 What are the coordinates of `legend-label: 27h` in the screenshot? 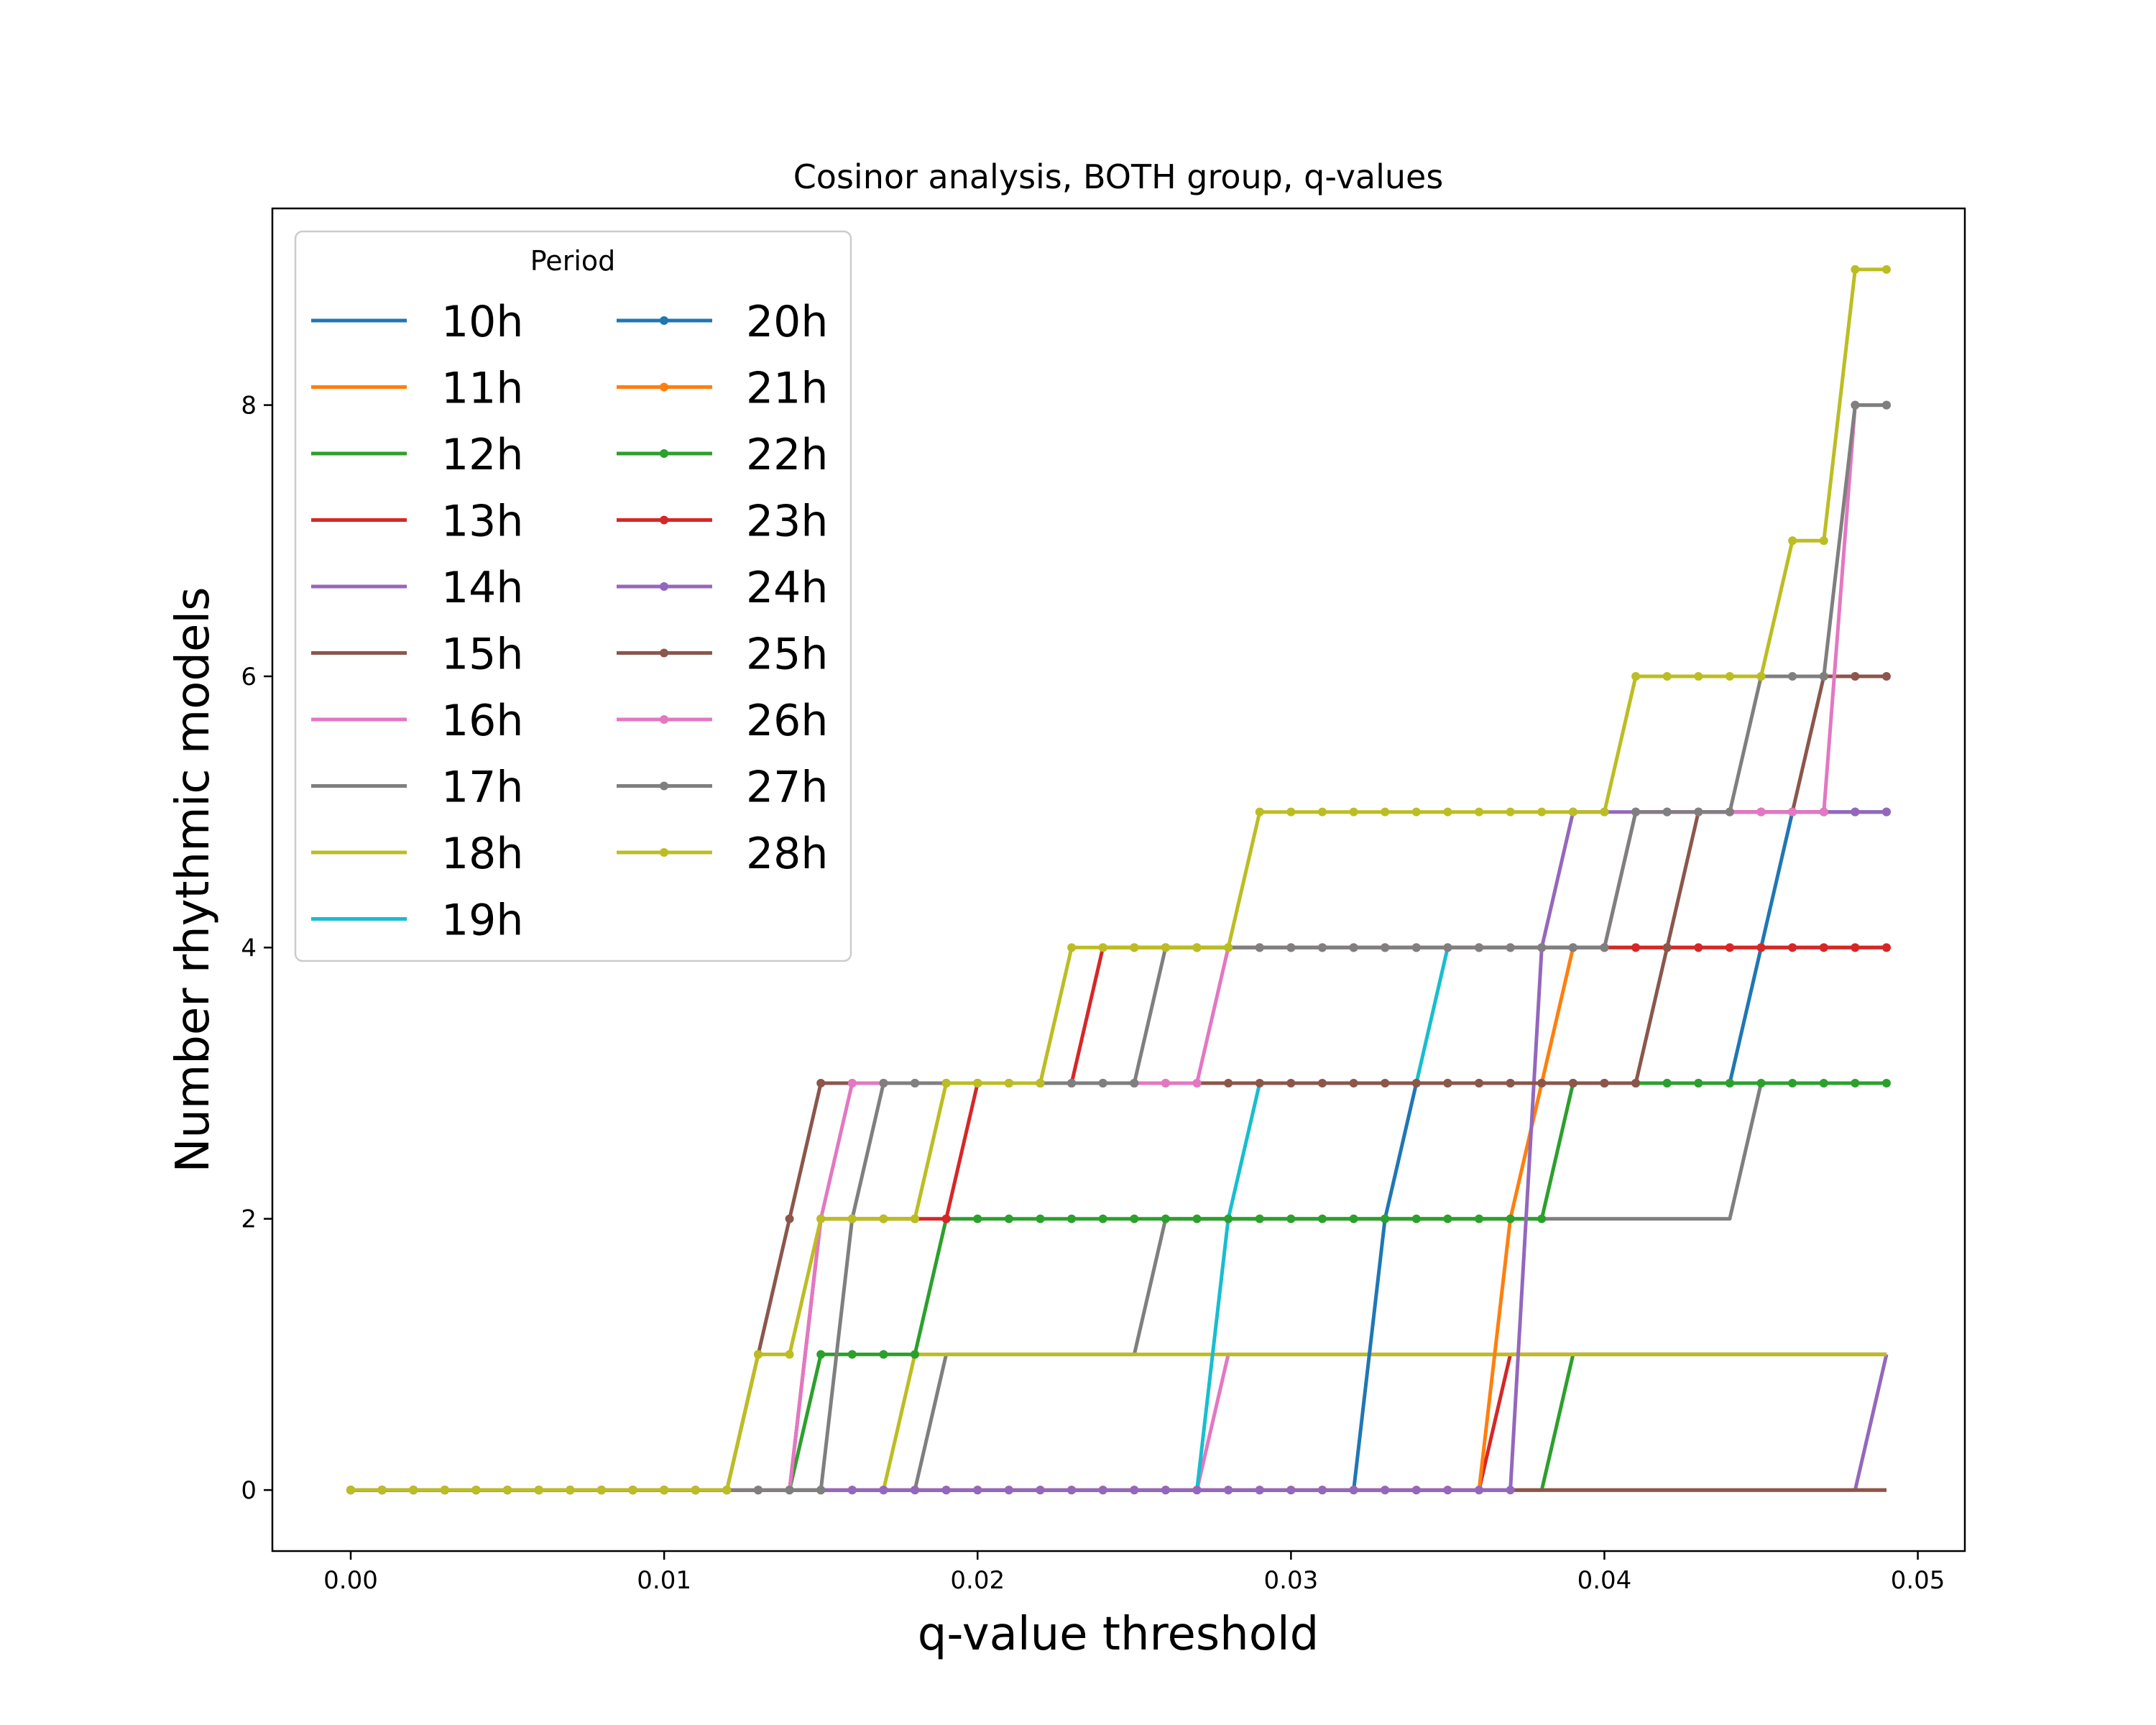 It's located at (787, 788).